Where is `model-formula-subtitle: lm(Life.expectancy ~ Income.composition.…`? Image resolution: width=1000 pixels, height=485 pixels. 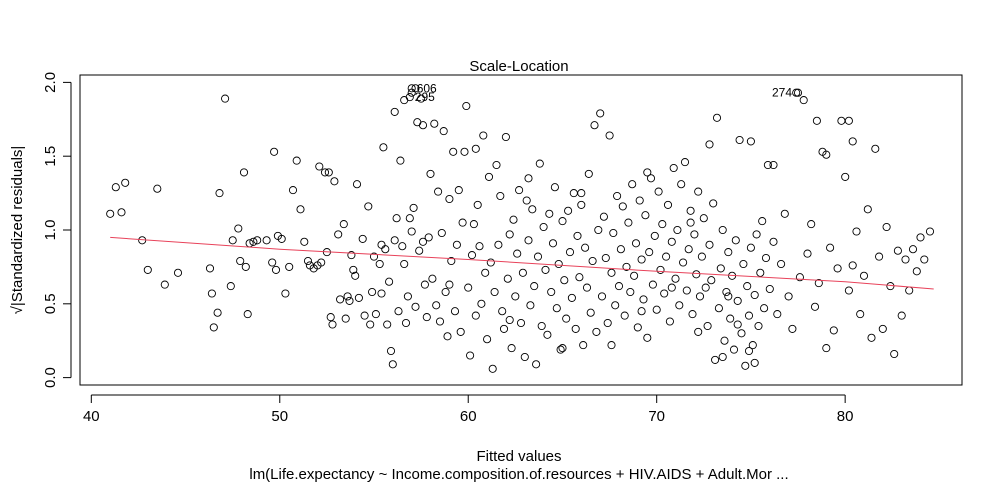
model-formula-subtitle: lm(Life.expectancy ~ Income.composition.… is located at coordinates (518, 474).